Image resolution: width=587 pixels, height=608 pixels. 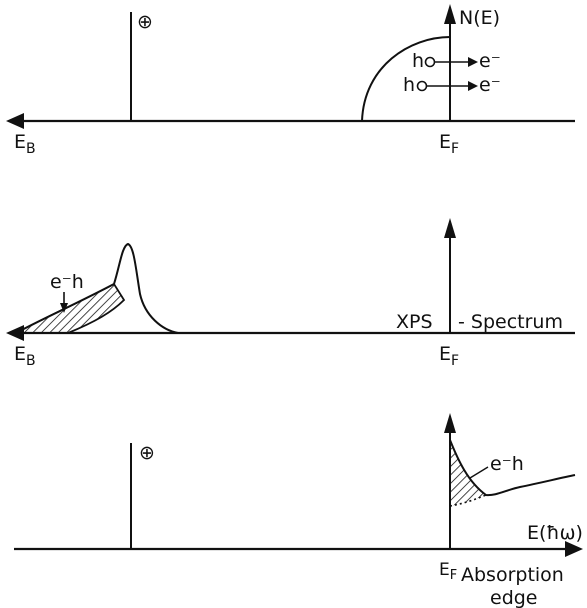 I want to click on top-binding-energy-label: EB, so click(x=25, y=144).